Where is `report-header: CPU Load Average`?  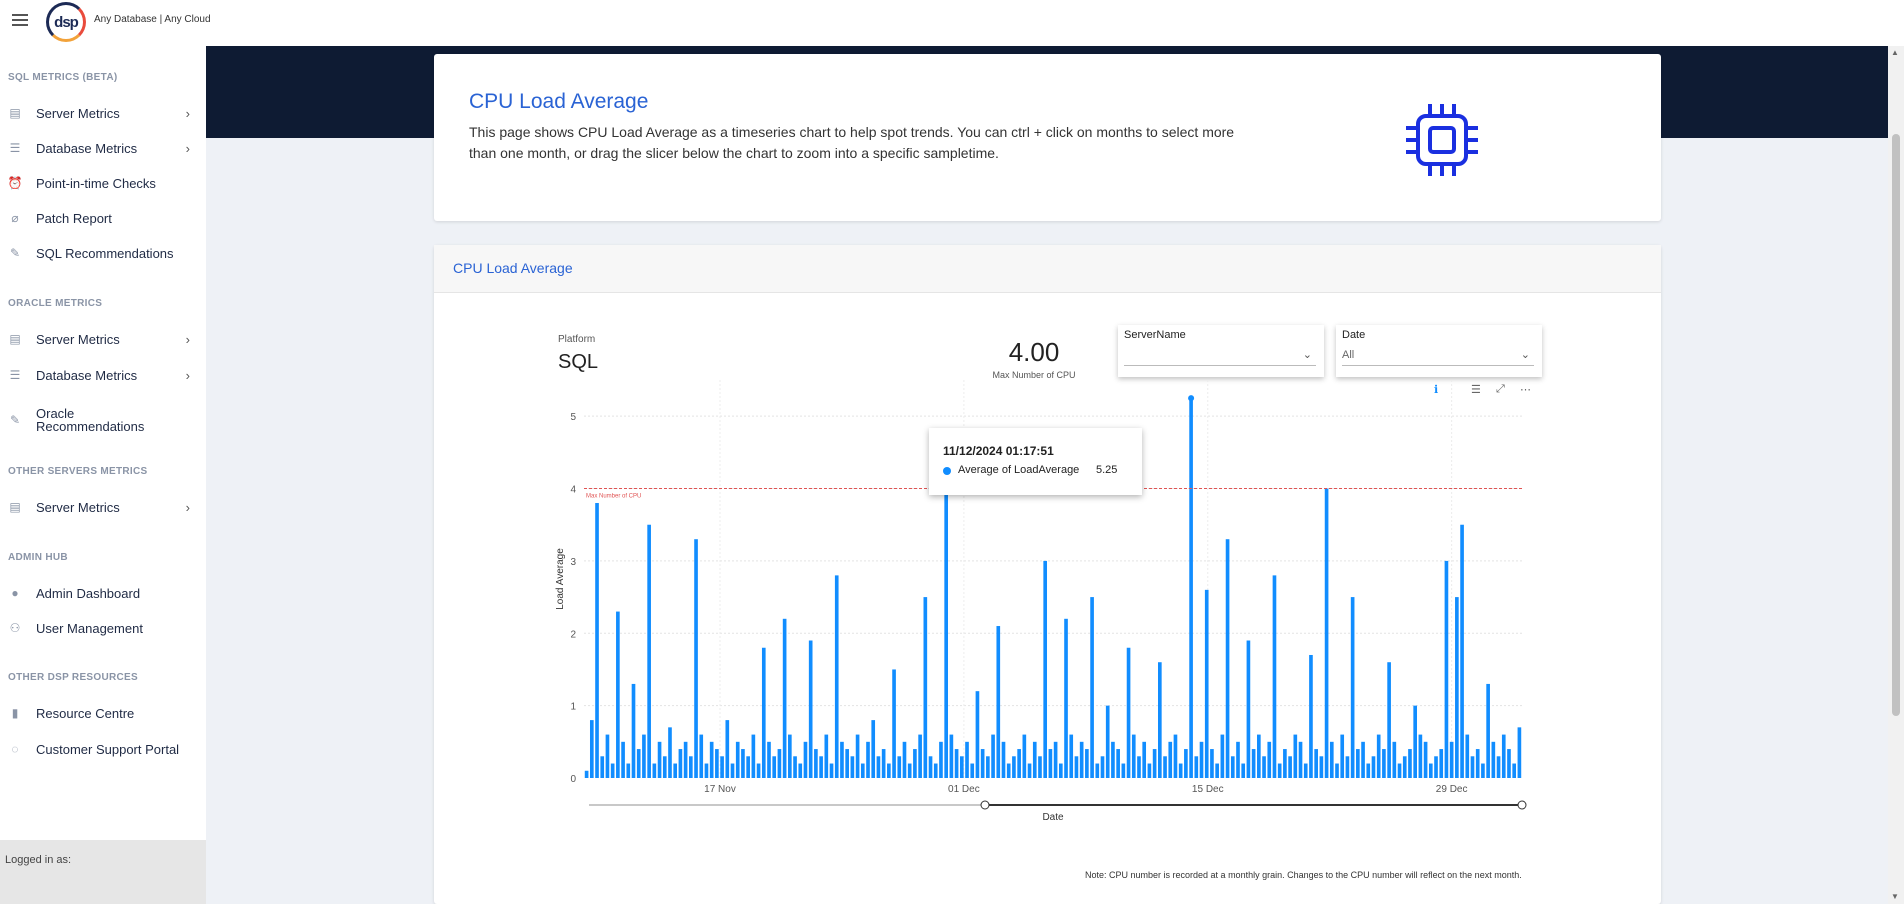
report-header: CPU Load Average is located at coordinates (1047, 269).